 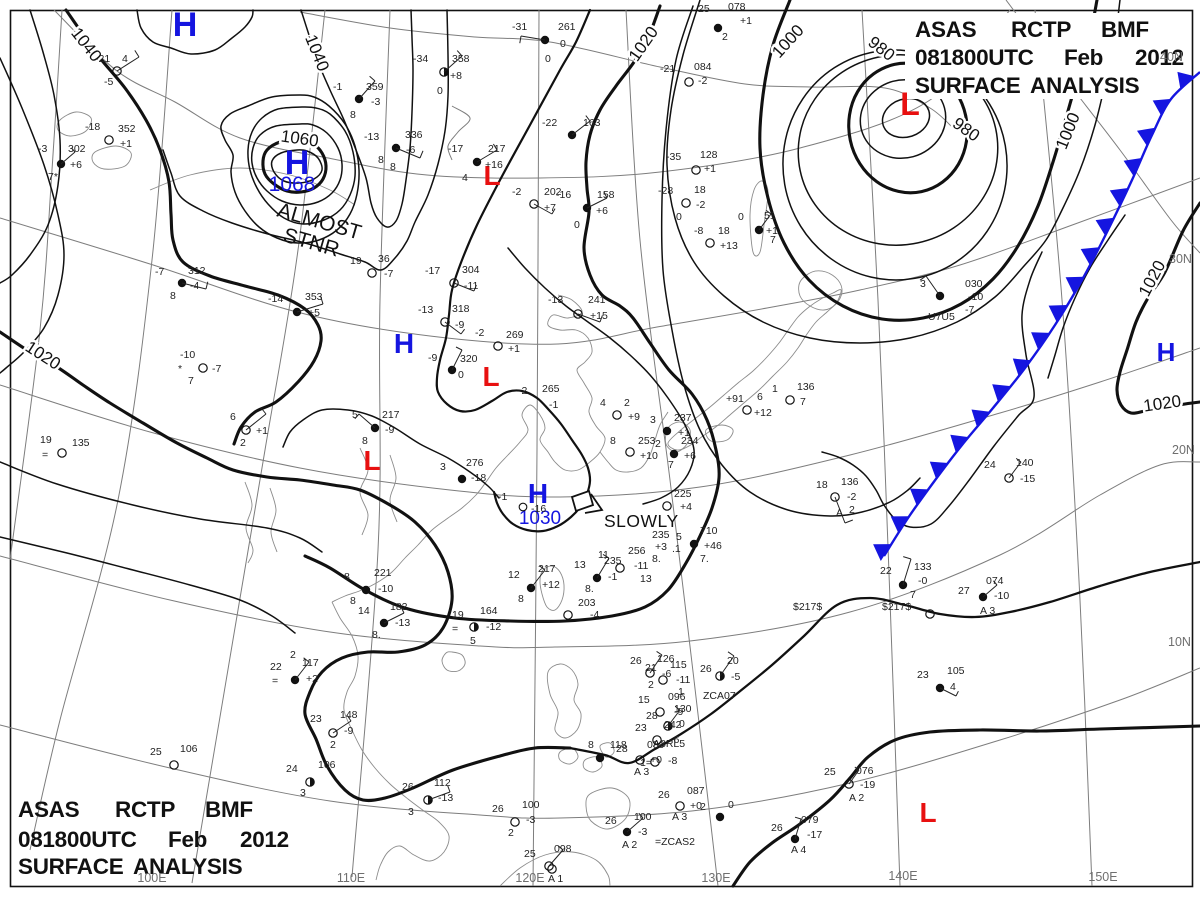 I want to click on svg-text: +0, so click(x=696, y=806).